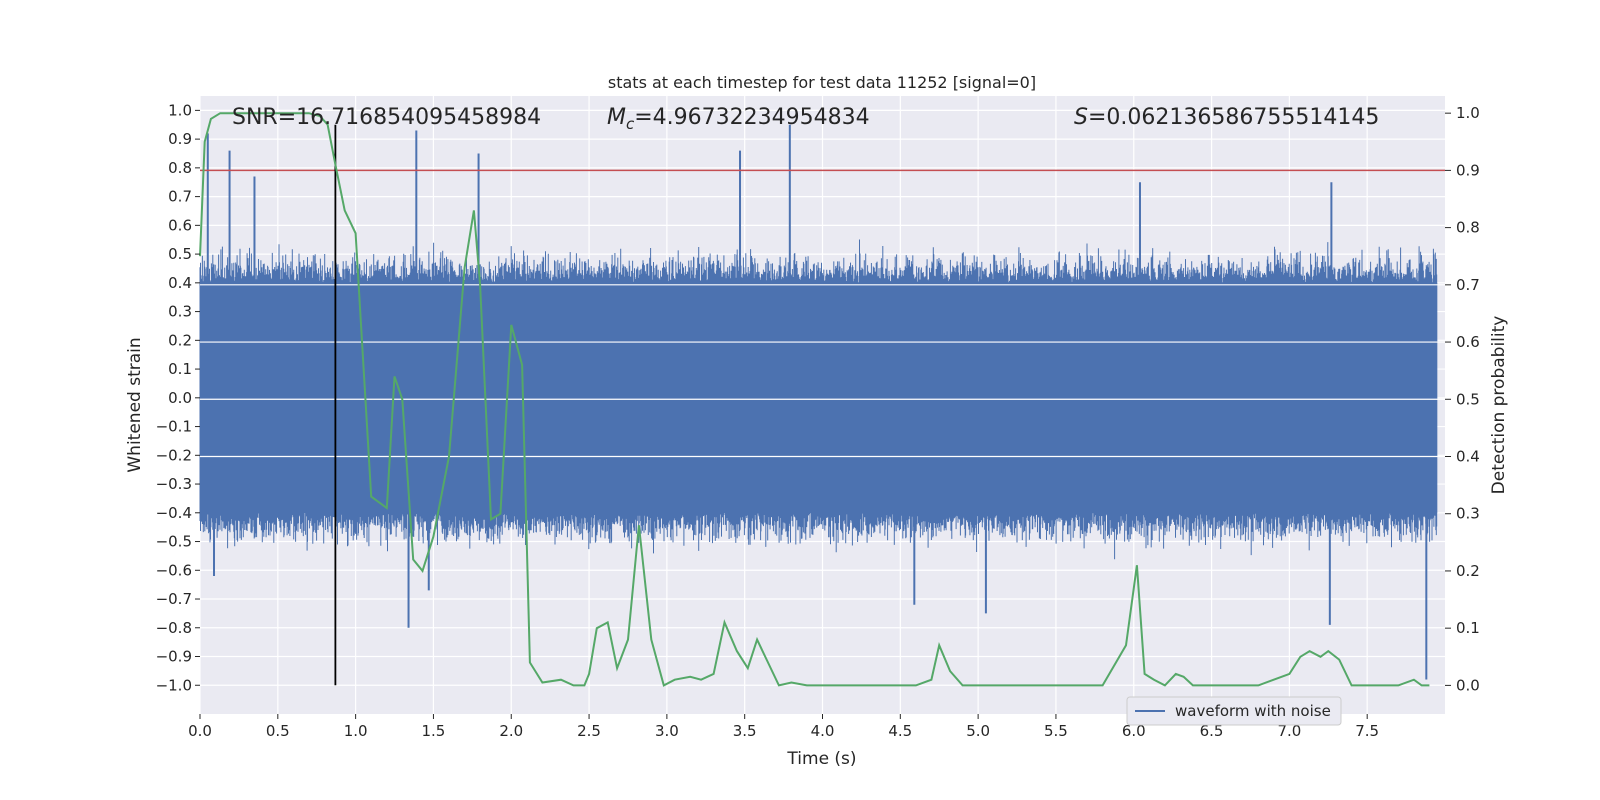 This screenshot has width=1600, height=800. I want to click on y-left-tick-label: −0.1, so click(174, 427).